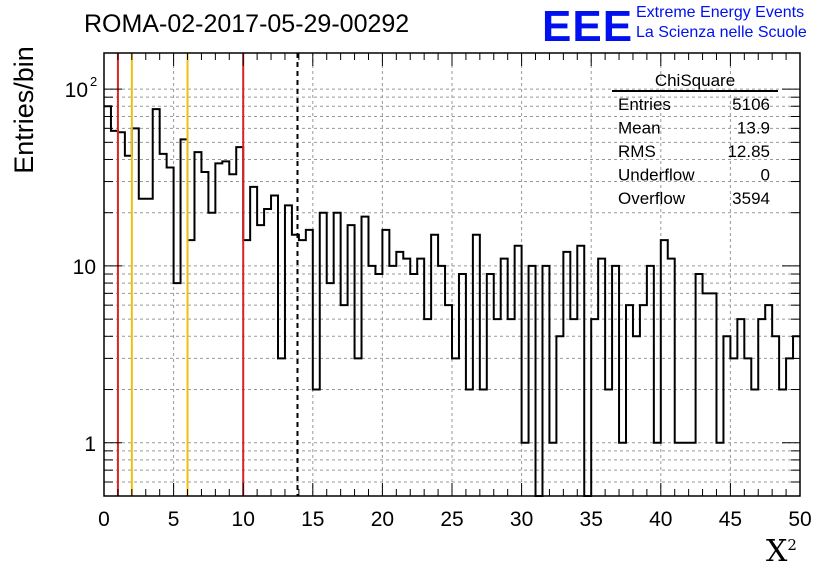 Image resolution: width=836 pixels, height=572 pixels. Describe the element at coordinates (90, 444) in the screenshot. I see `y-tick-label: 1` at that location.